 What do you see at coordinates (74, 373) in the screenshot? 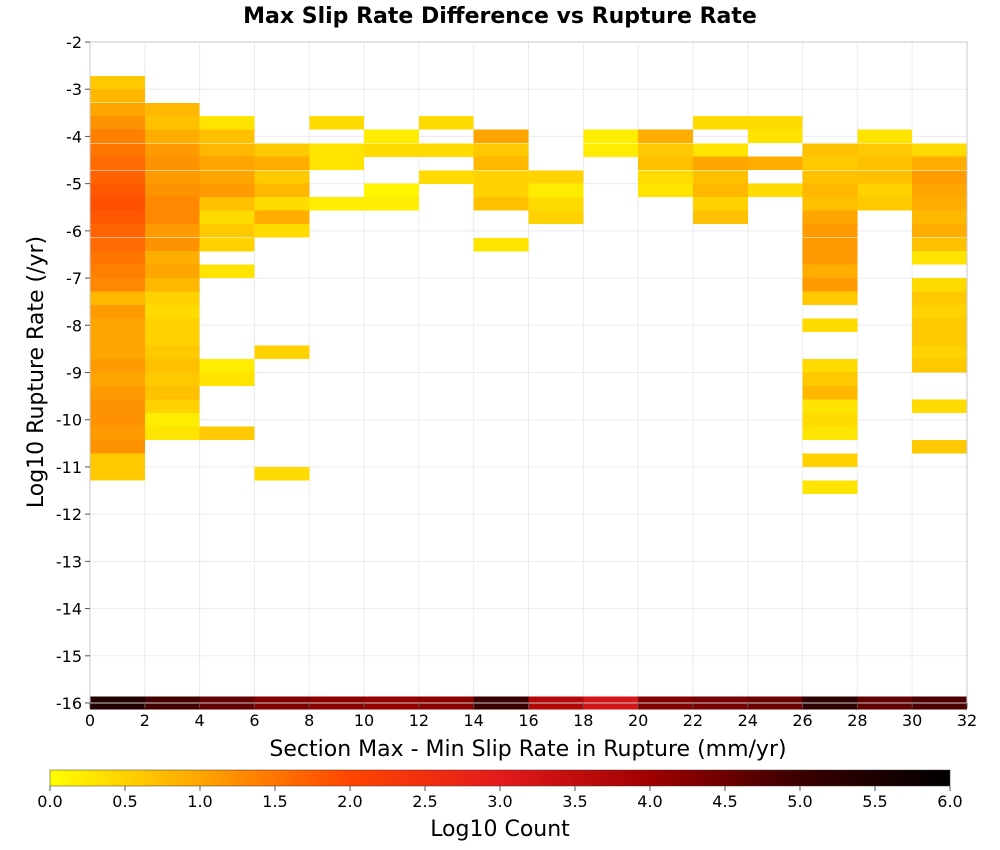
I see `y-tick-label: -9` at bounding box center [74, 373].